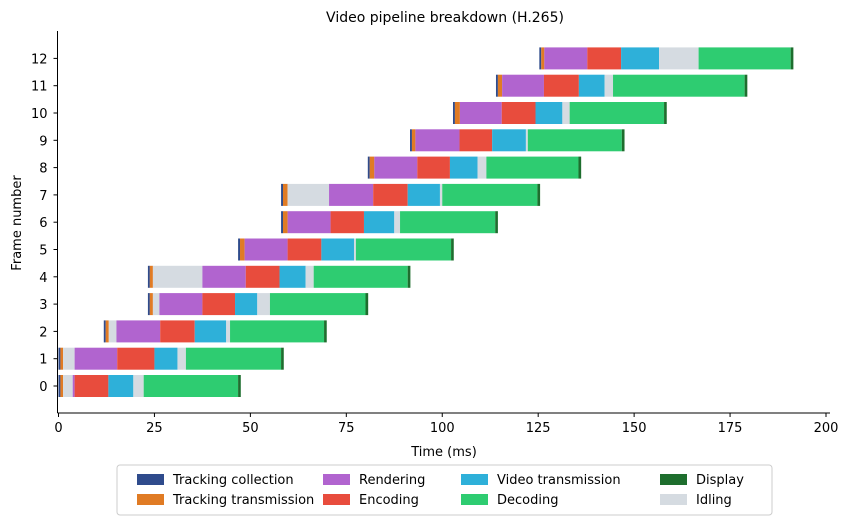 Image resolution: width=850 pixels, height=528 pixels. I want to click on legend-frame, so click(444, 490).